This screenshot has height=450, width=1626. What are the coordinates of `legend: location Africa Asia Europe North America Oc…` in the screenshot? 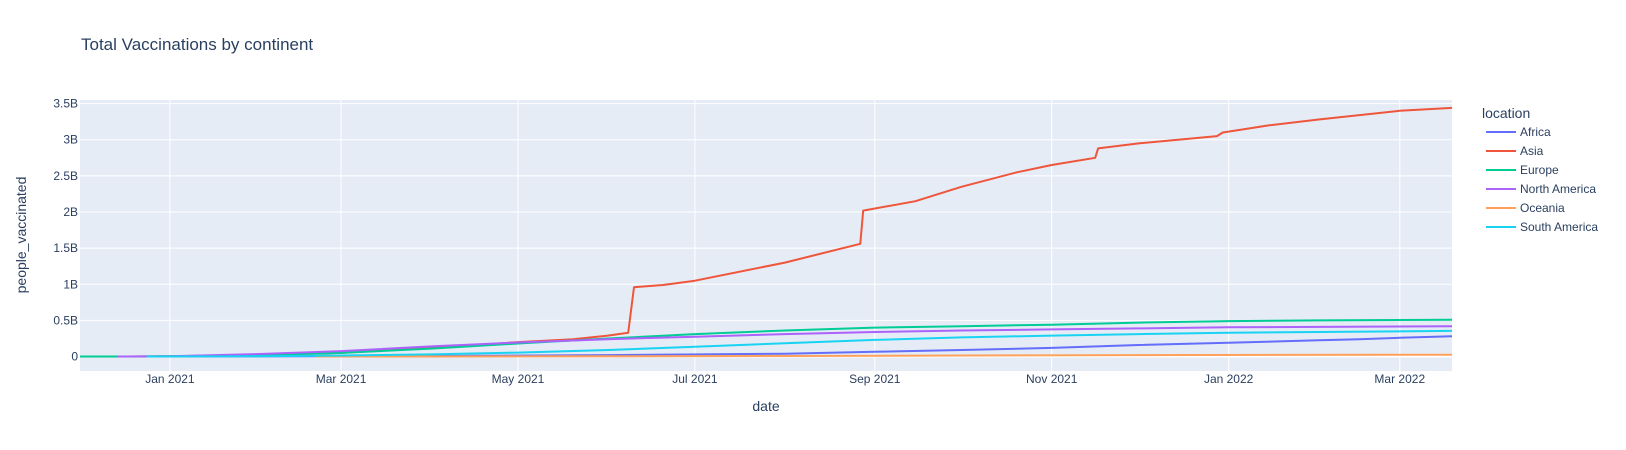 It's located at (1540, 169).